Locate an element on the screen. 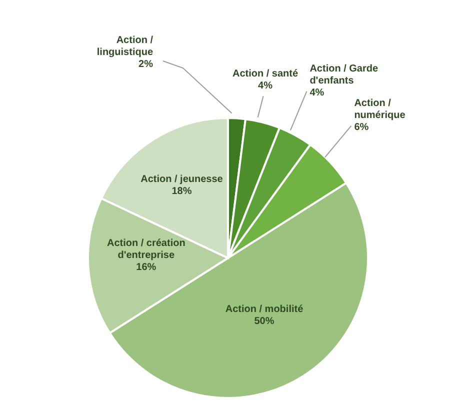 Image resolution: width=468 pixels, height=404 pixels. slice-label: Action / mobilité is located at coordinates (264, 310).